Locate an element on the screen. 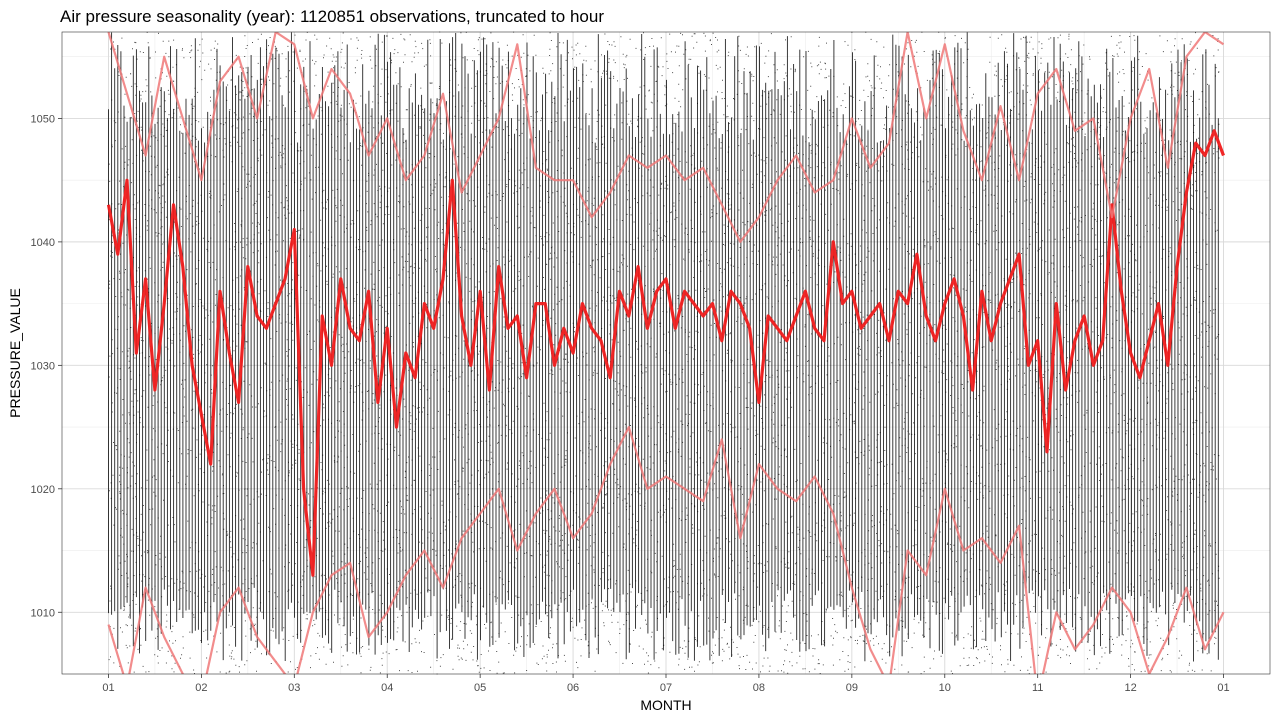 Image resolution: width=1280 pixels, height=720 pixels. x-tick-label: 02 is located at coordinates (201, 688).